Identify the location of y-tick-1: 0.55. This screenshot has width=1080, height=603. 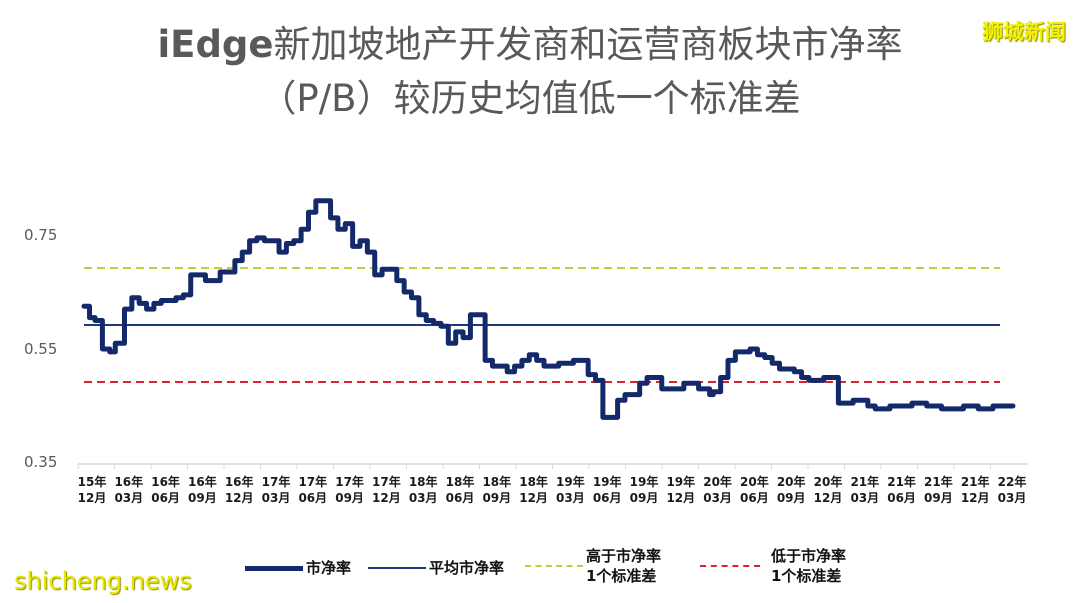
(41, 349).